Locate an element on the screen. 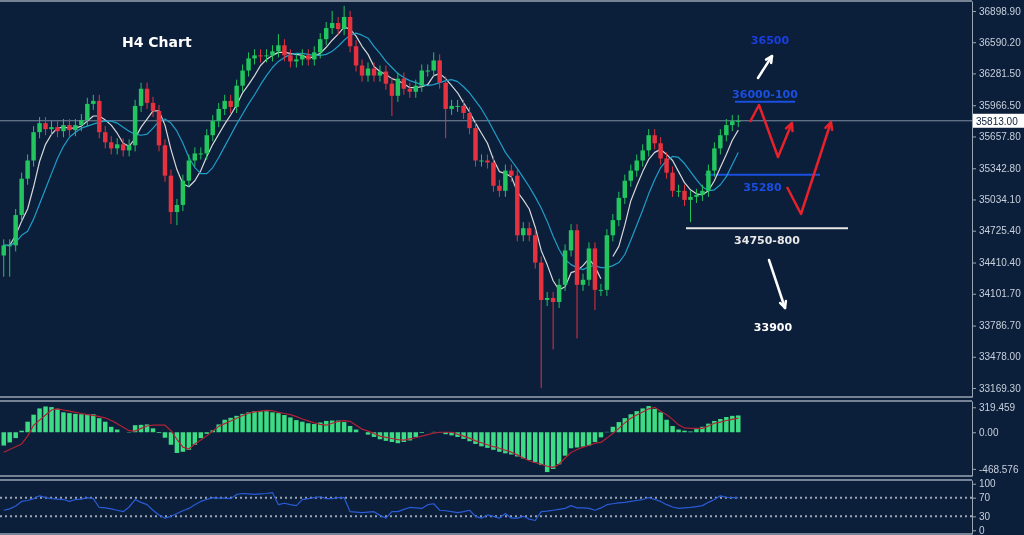  y-tick-label: 36590.20 is located at coordinates (1000, 42).